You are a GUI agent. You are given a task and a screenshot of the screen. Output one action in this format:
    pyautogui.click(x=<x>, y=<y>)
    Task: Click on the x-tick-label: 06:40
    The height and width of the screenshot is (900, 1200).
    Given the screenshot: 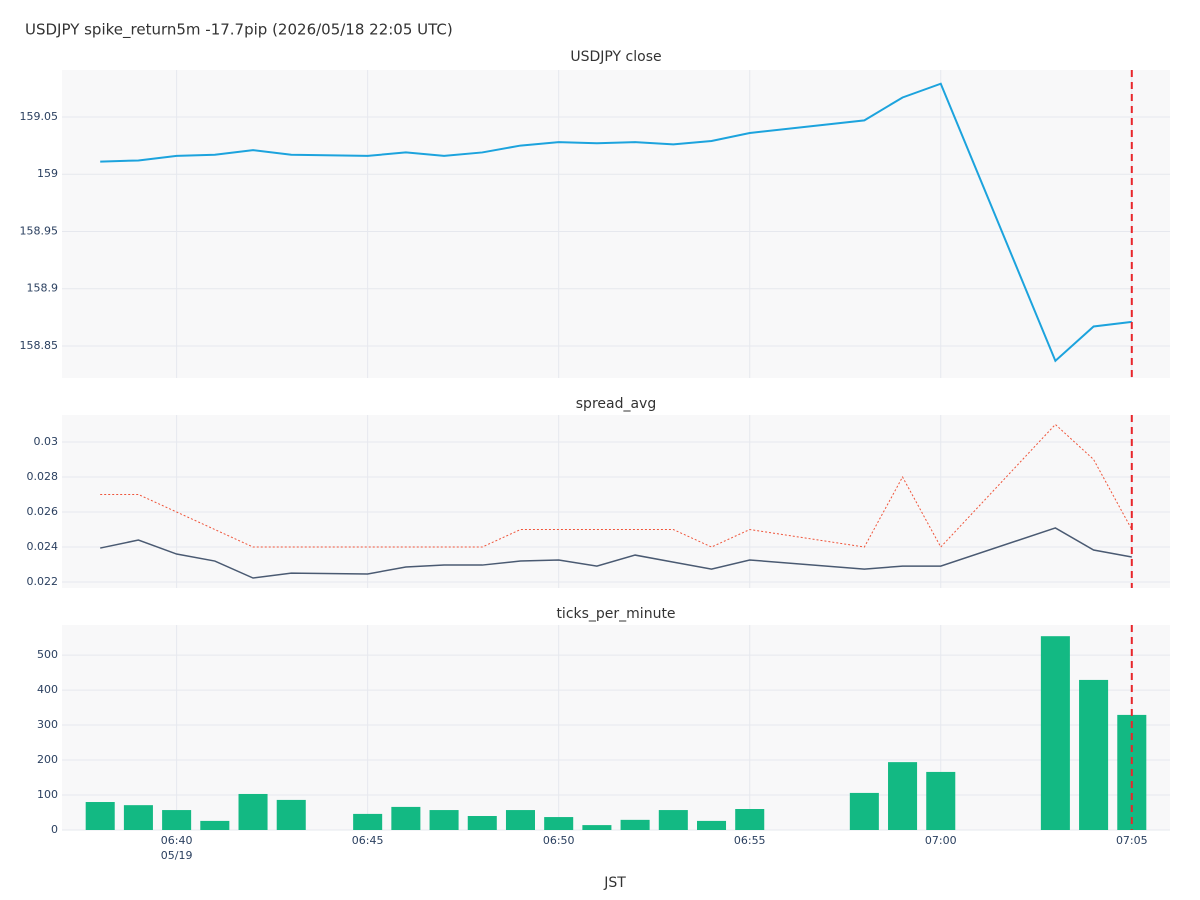 What is the action you would take?
    pyautogui.click(x=177, y=840)
    